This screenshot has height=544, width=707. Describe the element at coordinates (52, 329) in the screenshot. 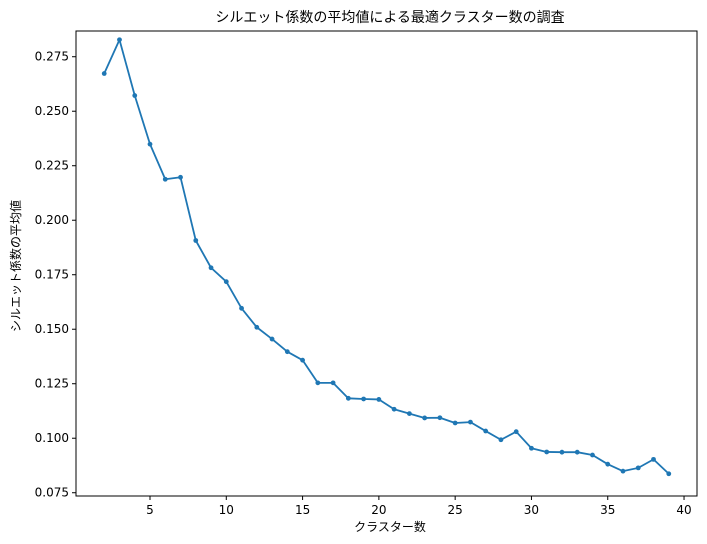

I see `y-tick-label: 0.150` at that location.